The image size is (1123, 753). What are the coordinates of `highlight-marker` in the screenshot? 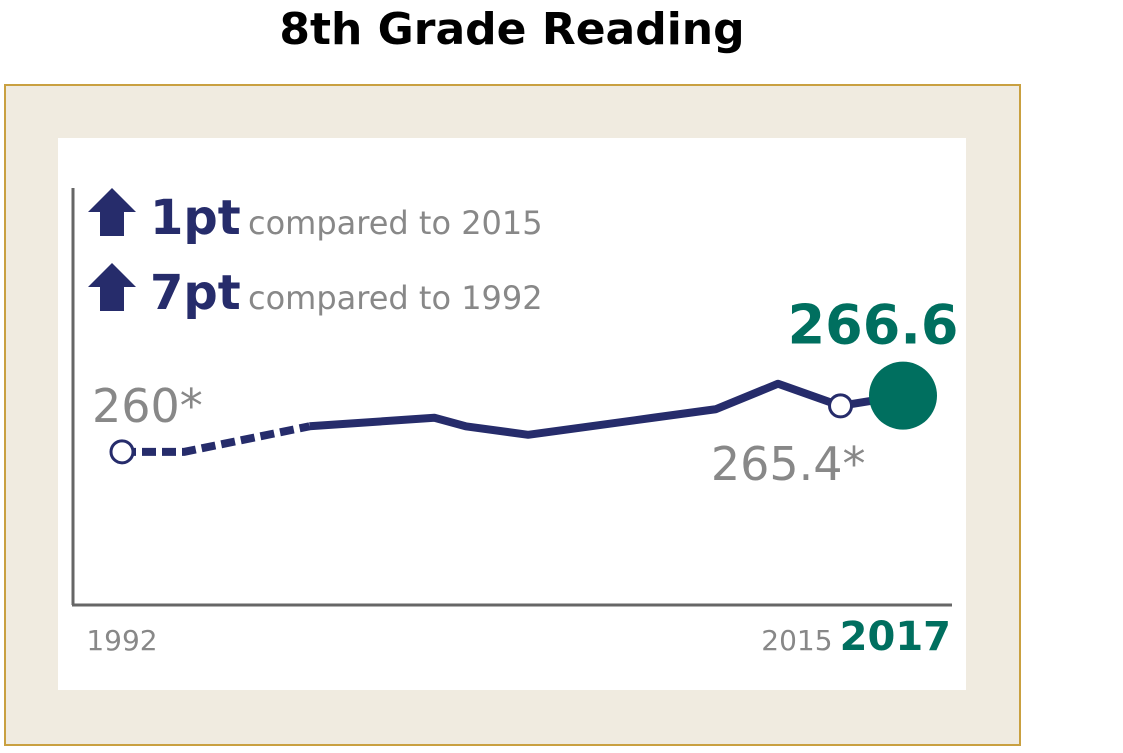 It's located at (903, 395).